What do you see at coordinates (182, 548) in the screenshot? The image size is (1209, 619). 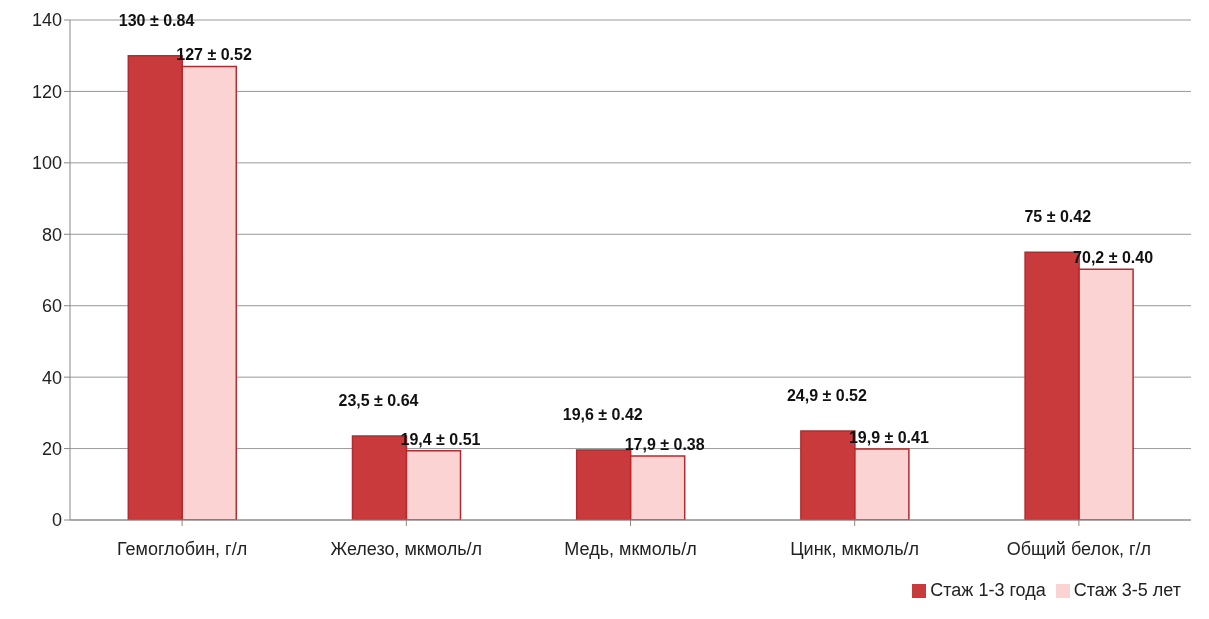 I see `x-tick-label: Гемоглобин, г/л` at bounding box center [182, 548].